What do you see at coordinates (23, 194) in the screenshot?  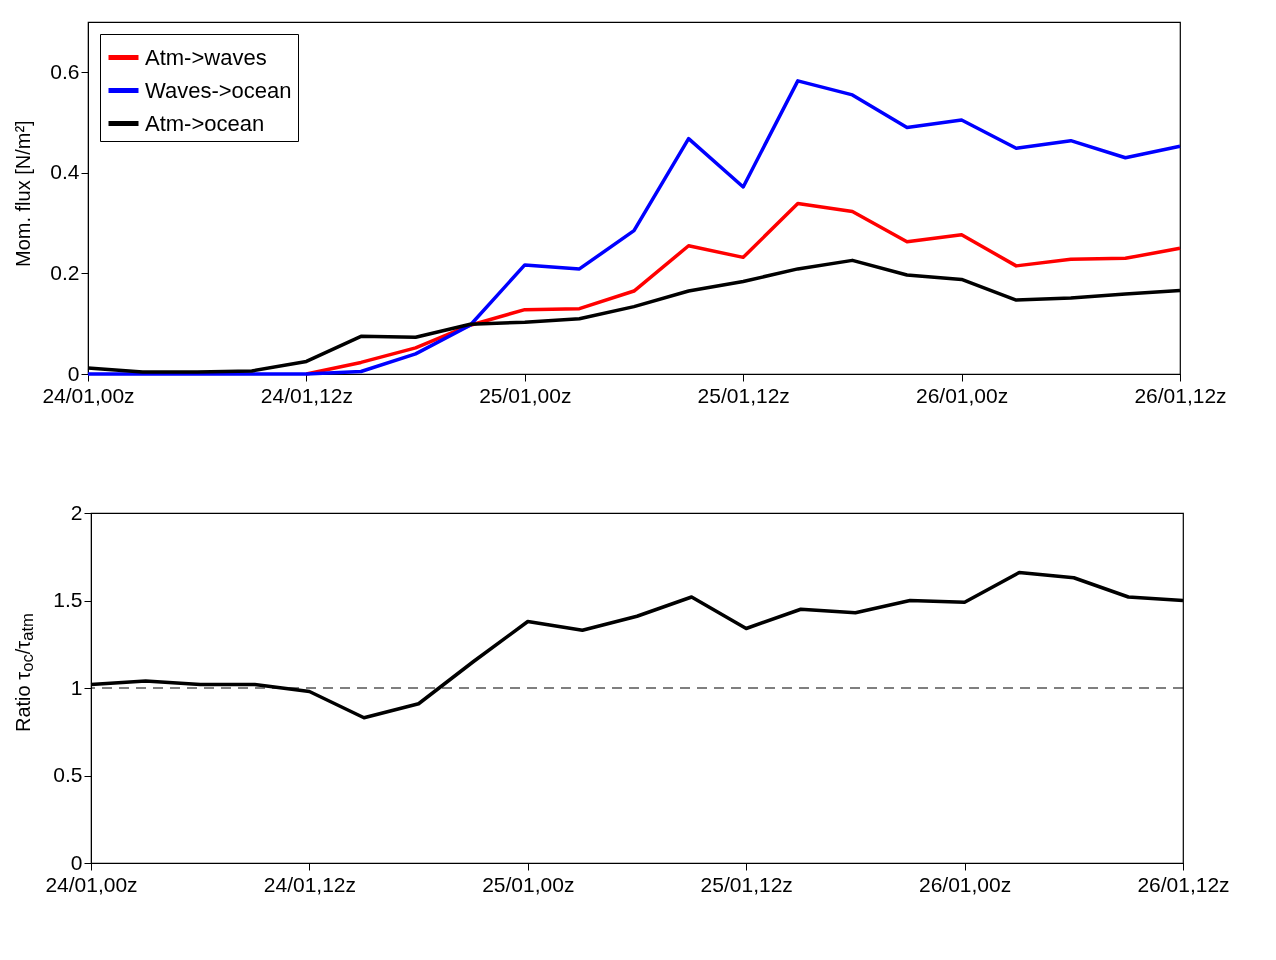 I see `y-axis-title: Mom. flux [N/m²]` at bounding box center [23, 194].